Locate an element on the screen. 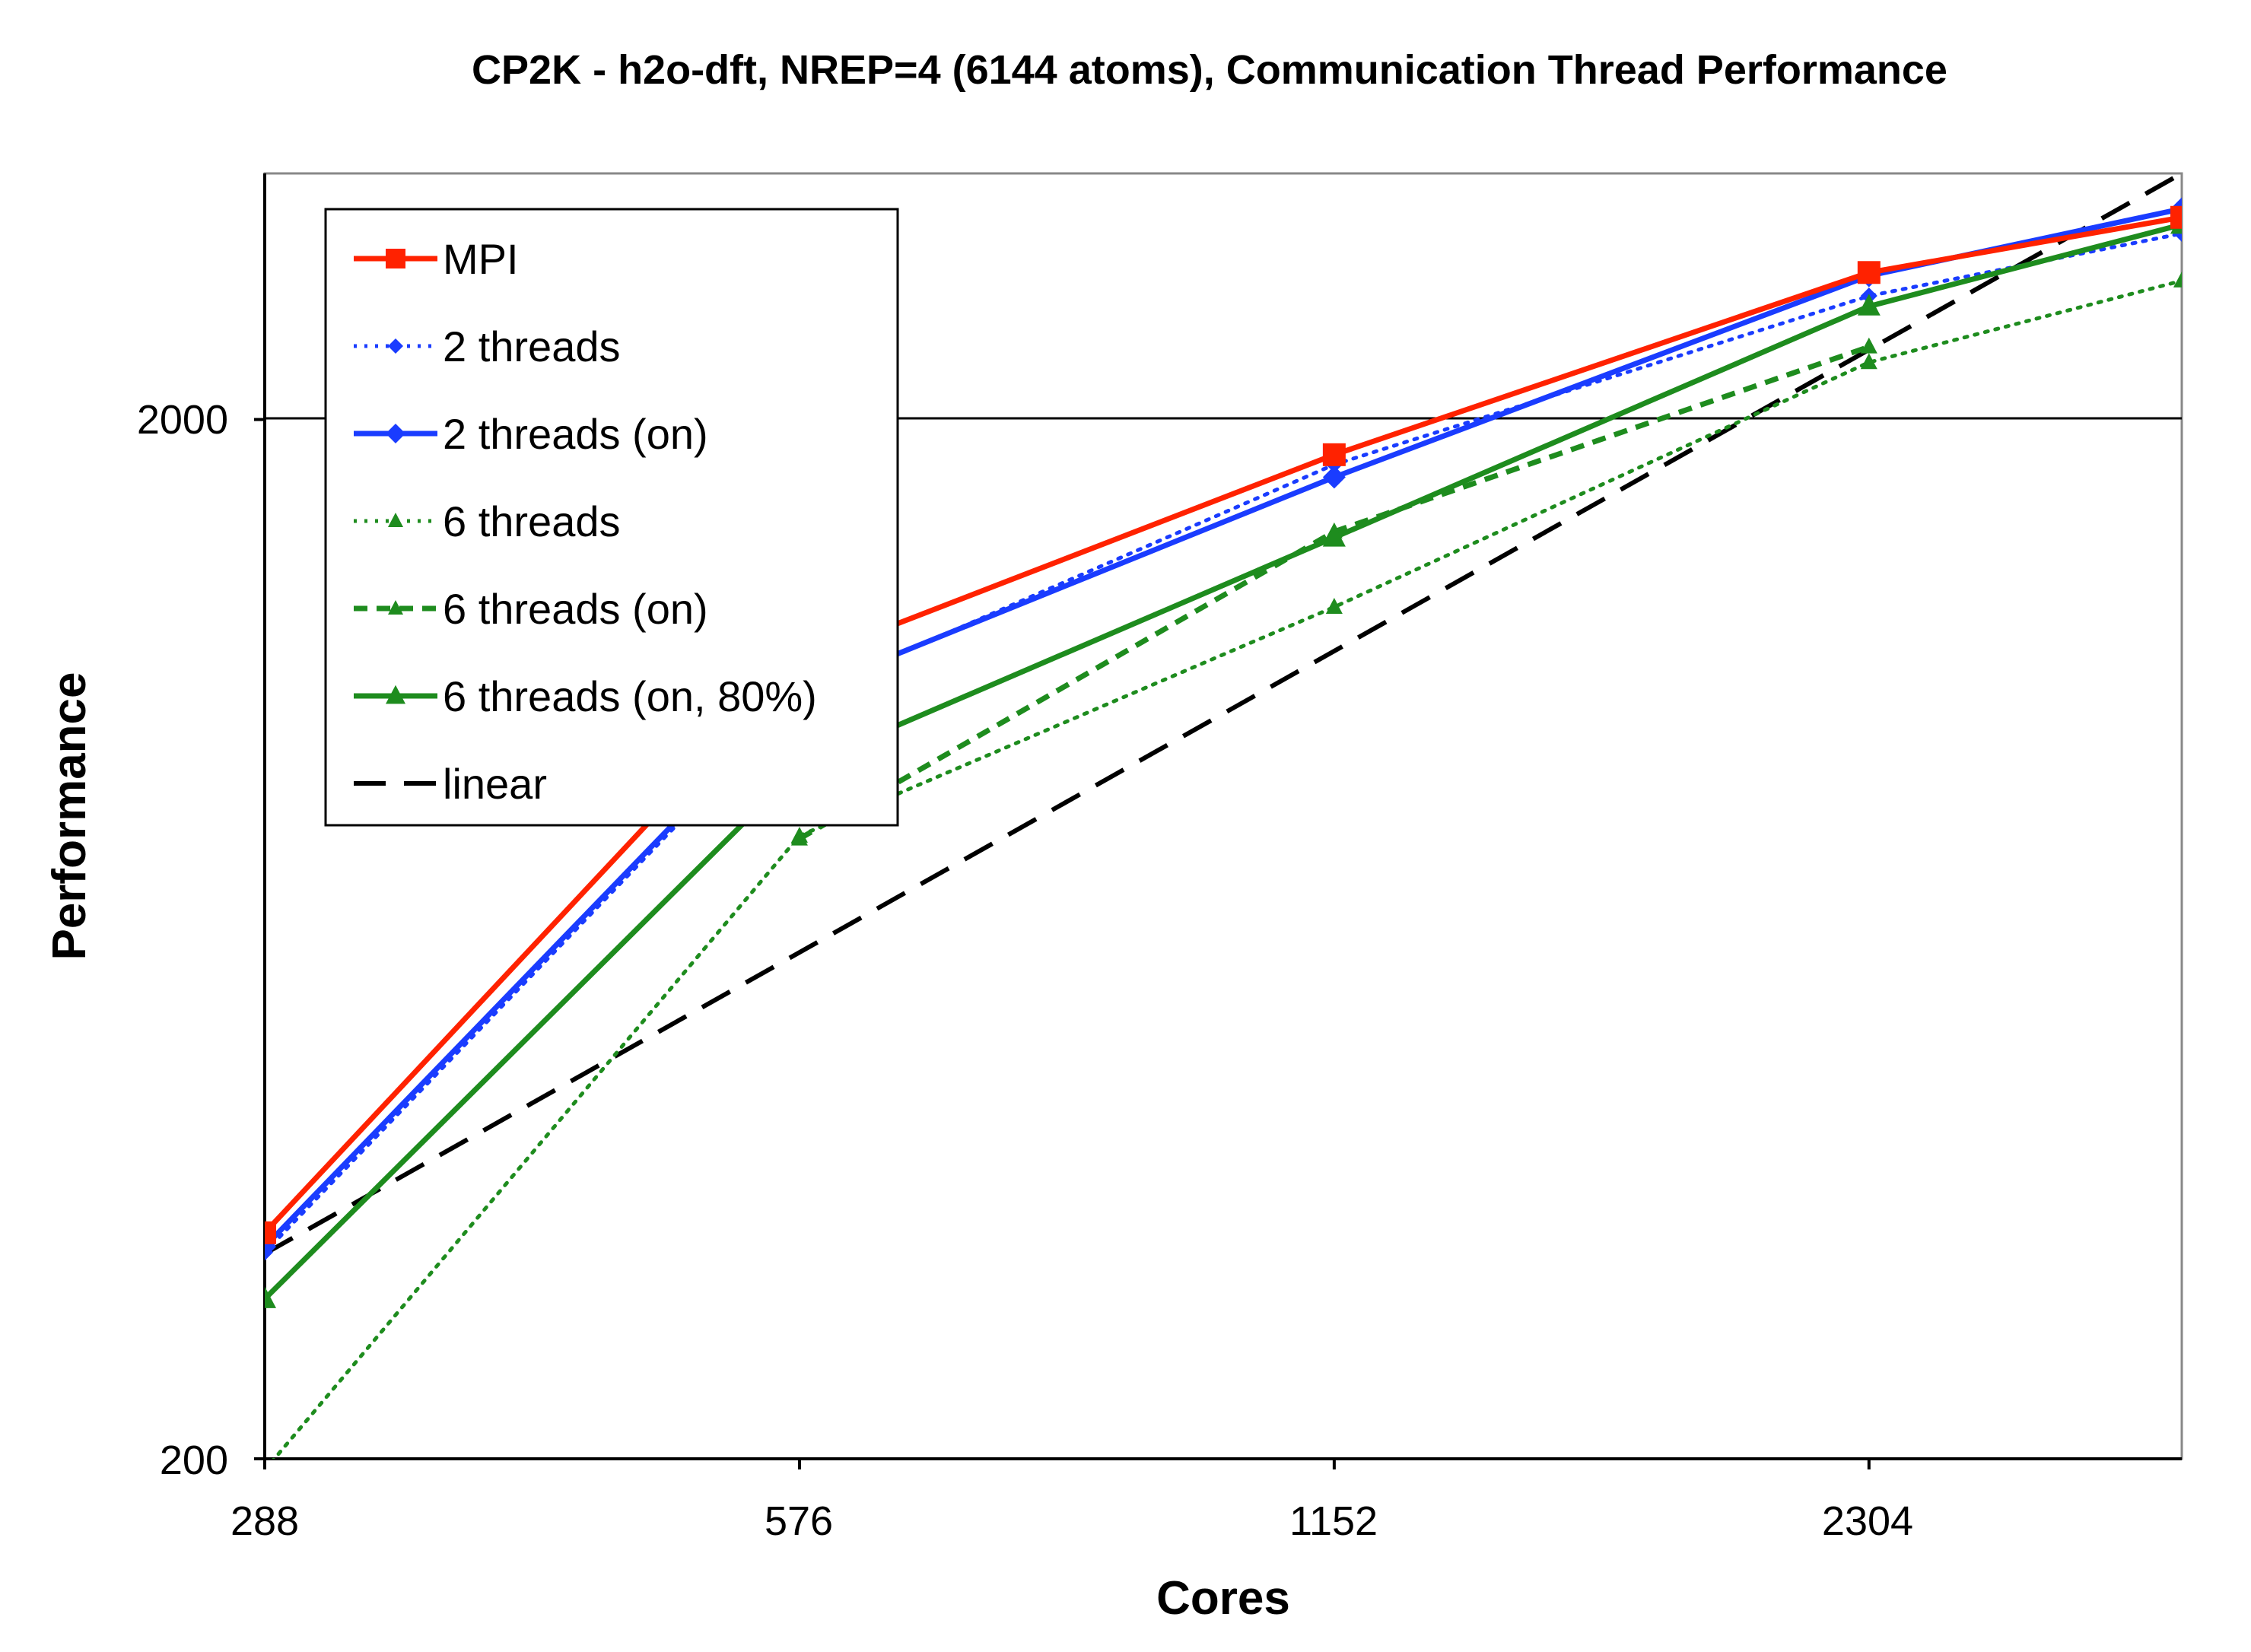 The image size is (2251, 1652). legend-marker-6-threads is located at coordinates (396, 520).